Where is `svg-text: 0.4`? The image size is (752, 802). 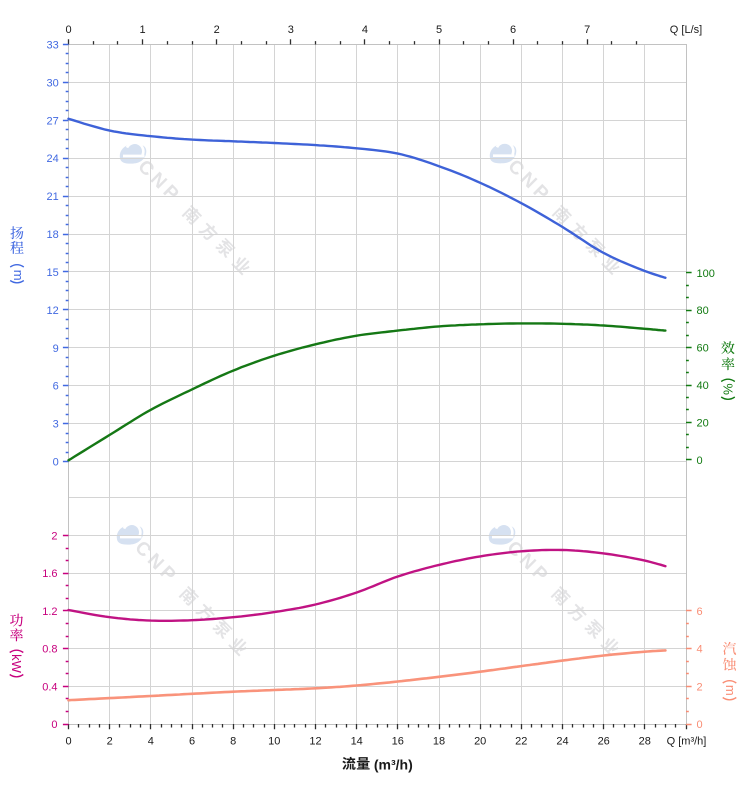 svg-text: 0.4 is located at coordinates (49, 687).